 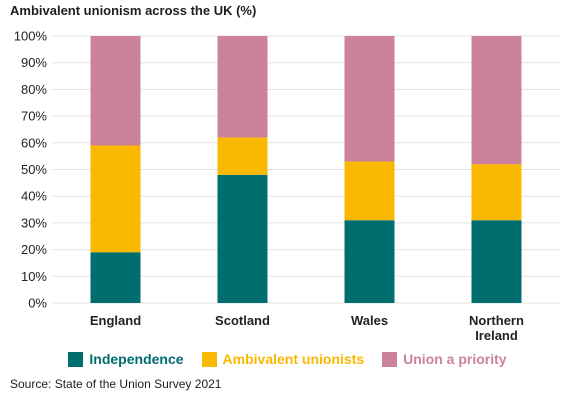 What do you see at coordinates (307, 328) in the screenshot?
I see `x-axis-labels: England Scotland Wales Northern Ireland` at bounding box center [307, 328].